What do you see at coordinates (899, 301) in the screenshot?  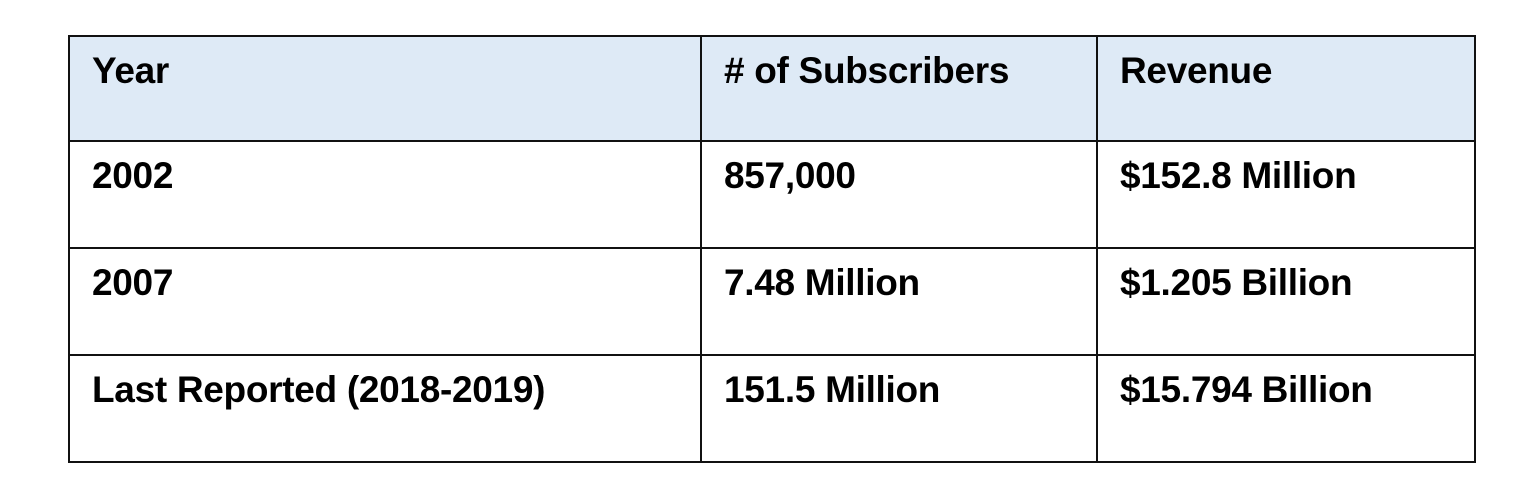 I see `cell-subscribers: 7.48 Million` at bounding box center [899, 301].